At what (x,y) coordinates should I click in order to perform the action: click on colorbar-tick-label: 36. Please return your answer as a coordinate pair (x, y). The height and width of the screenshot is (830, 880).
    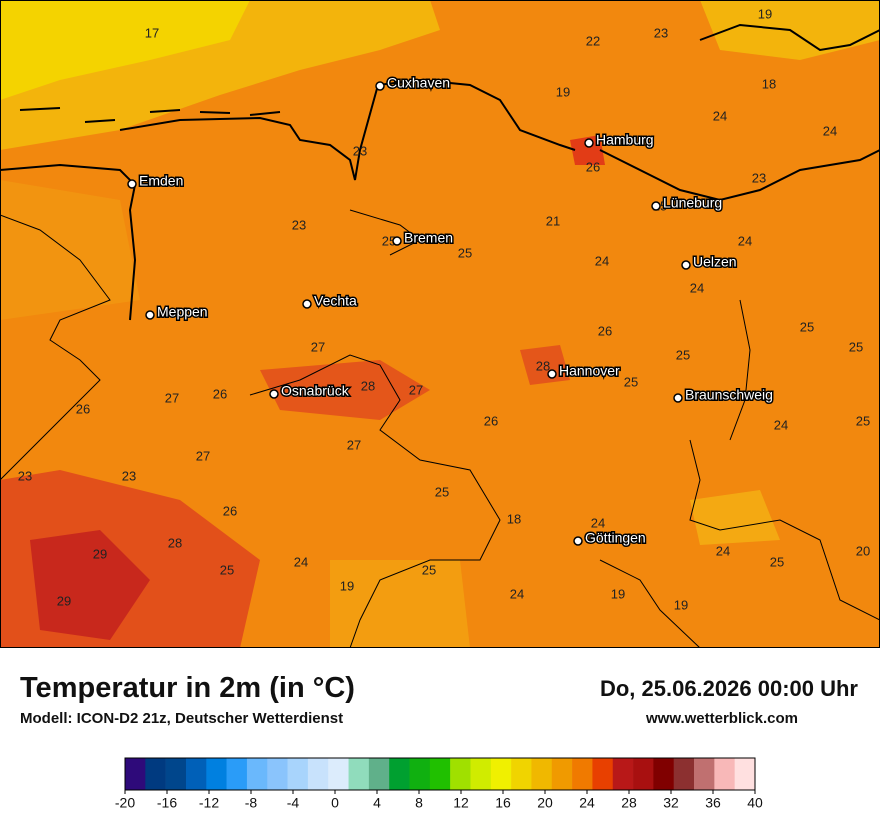
    Looking at the image, I should click on (713, 803).